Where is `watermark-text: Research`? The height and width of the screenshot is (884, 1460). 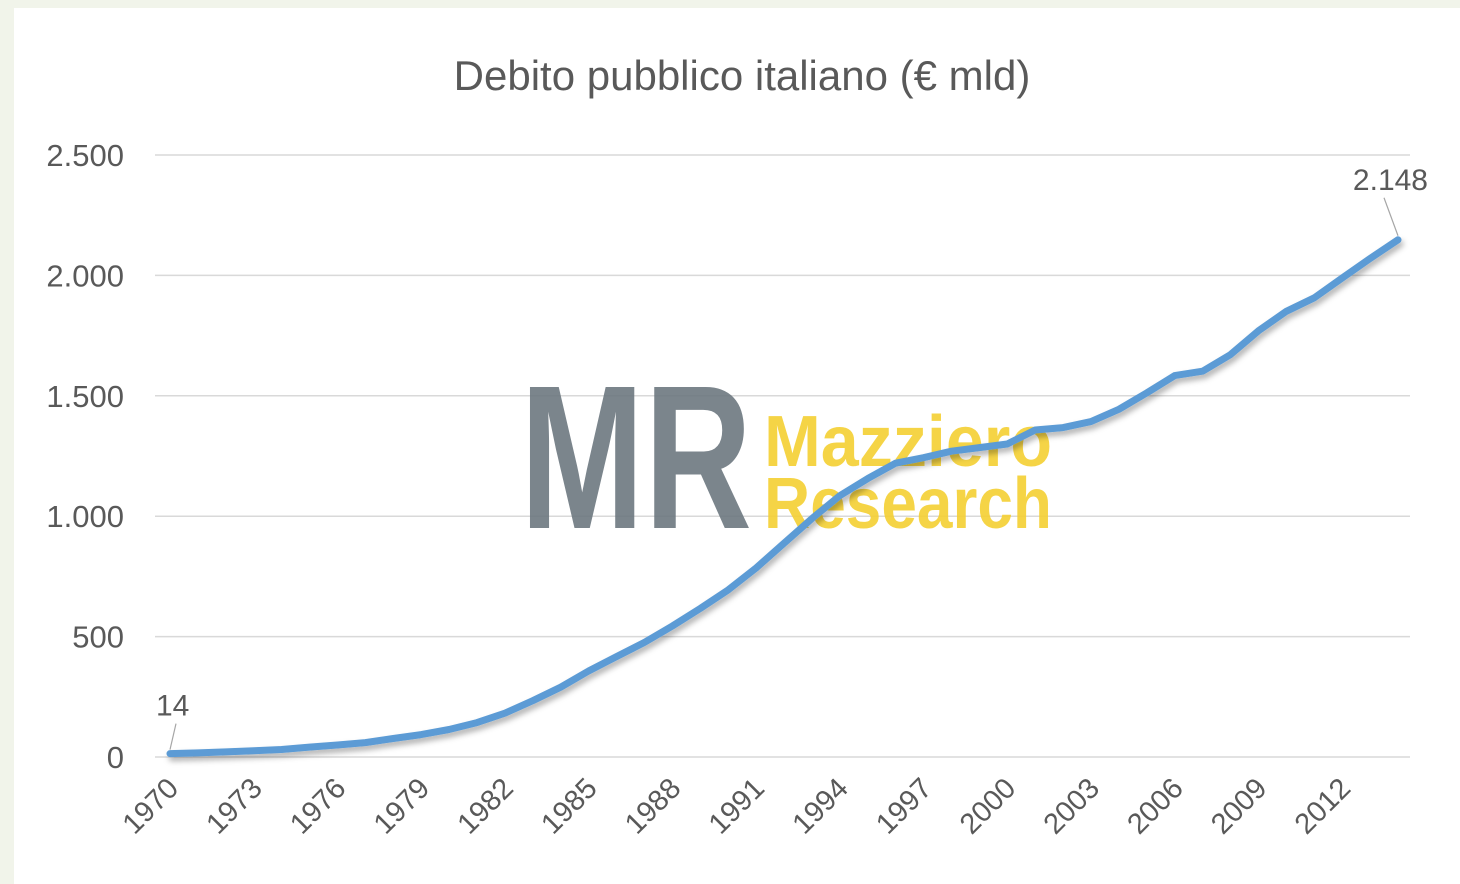
watermark-text: Research is located at coordinates (908, 504).